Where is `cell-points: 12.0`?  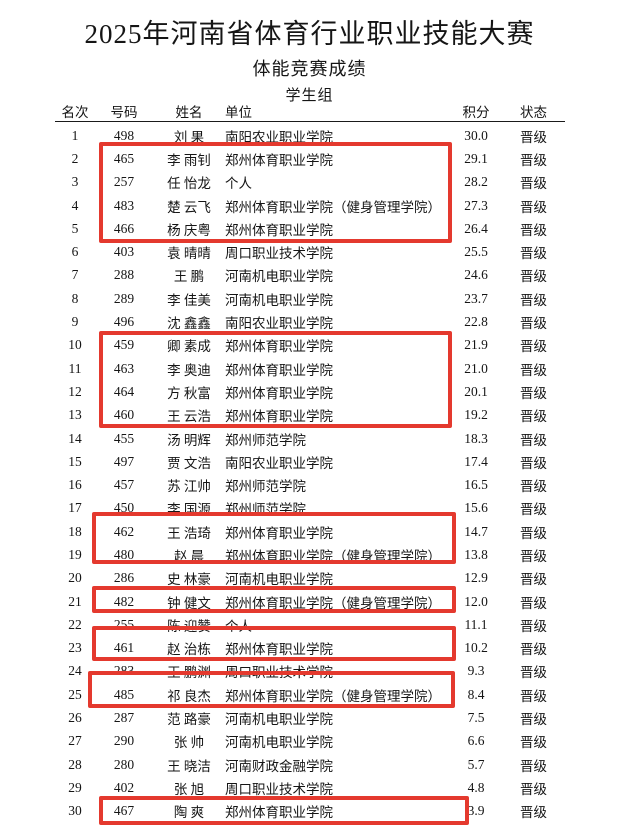
cell-points: 12.0 is located at coordinates (476, 601).